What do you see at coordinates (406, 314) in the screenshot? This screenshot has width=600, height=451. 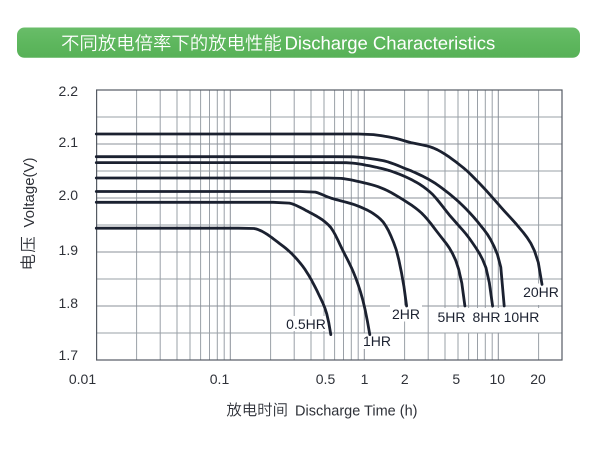 I see `svg-text: 2HR` at bounding box center [406, 314].